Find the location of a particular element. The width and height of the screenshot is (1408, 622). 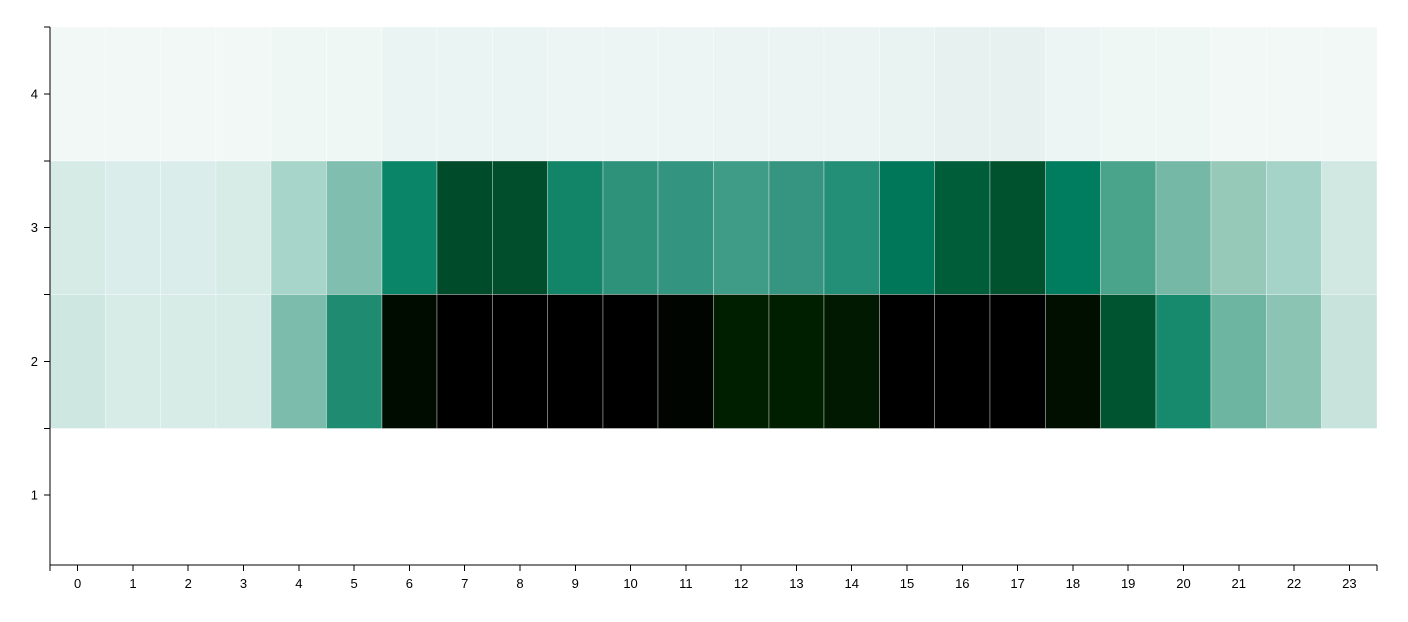

heatmap-cell-y2-x16 is located at coordinates (962, 361).